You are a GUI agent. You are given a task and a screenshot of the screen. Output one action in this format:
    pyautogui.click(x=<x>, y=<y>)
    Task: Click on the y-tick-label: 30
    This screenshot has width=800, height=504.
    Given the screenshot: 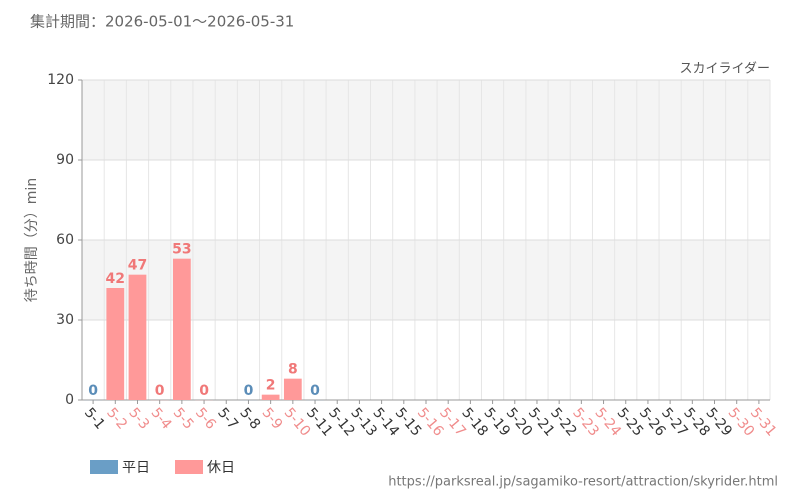 What is the action you would take?
    pyautogui.click(x=65, y=320)
    